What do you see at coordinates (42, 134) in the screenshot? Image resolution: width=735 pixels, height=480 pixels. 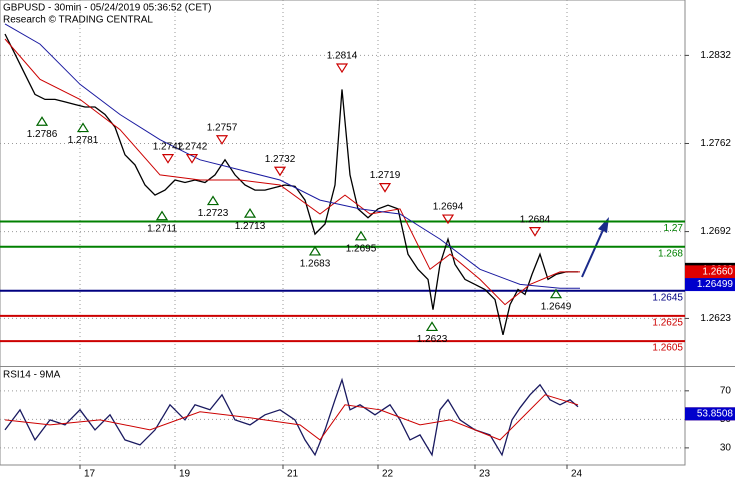 I see `annotation-label: 1.2786` at bounding box center [42, 134].